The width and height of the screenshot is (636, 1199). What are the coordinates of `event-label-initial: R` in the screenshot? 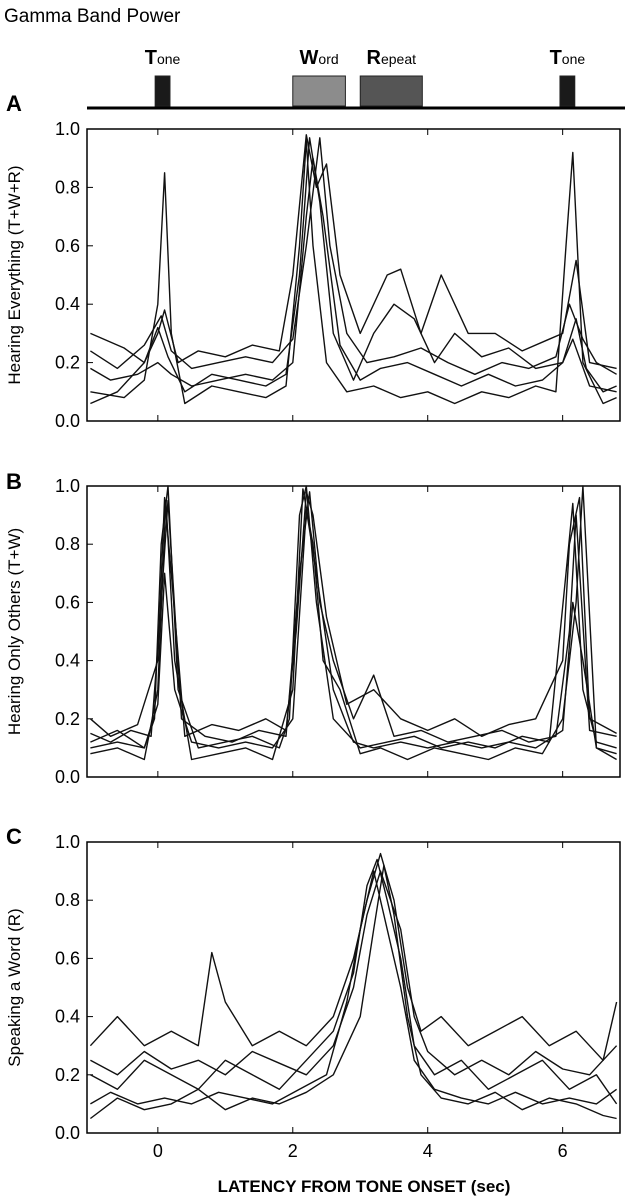 It's located at (374, 58).